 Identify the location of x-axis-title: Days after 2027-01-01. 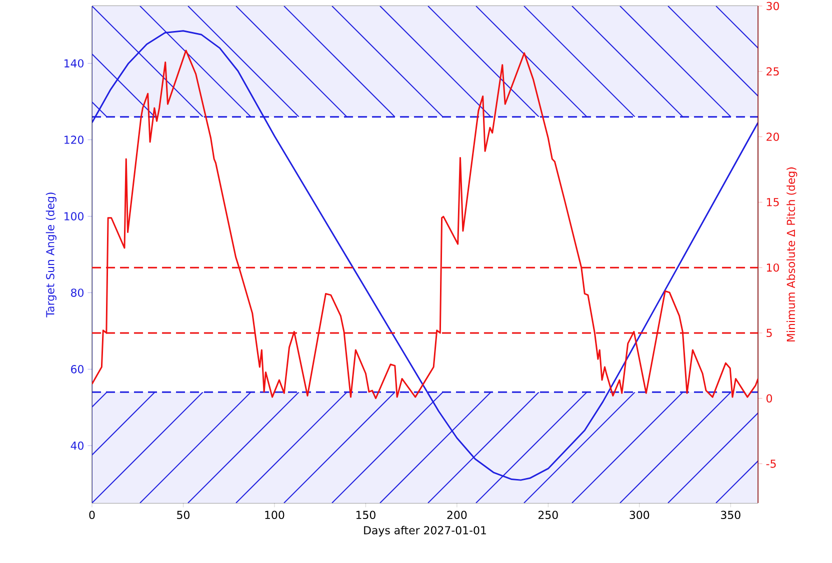
(425, 531).